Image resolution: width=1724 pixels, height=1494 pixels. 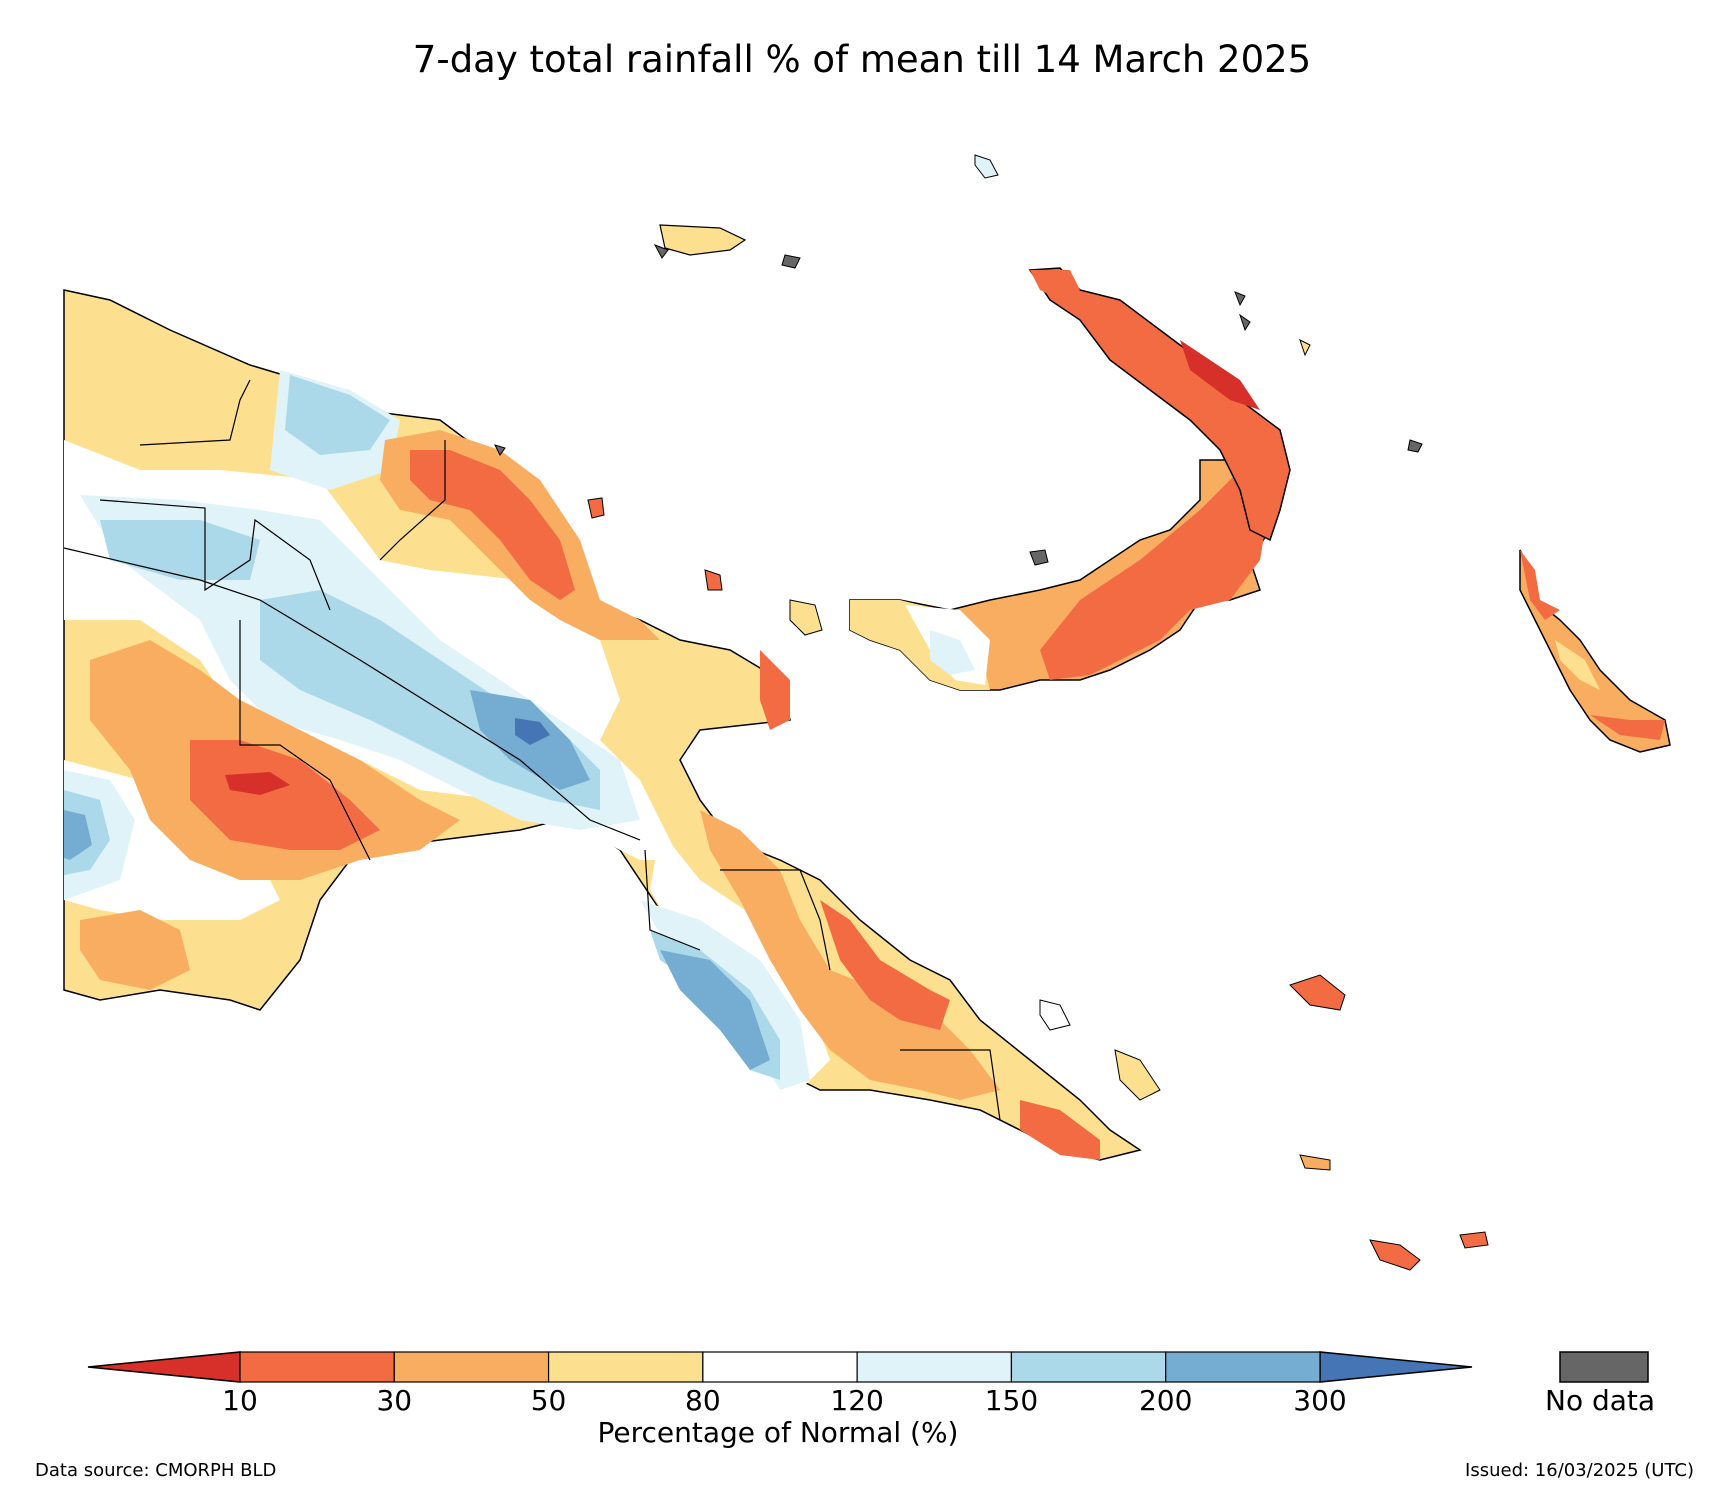 What do you see at coordinates (857, 1400) in the screenshot?
I see `colorbar-tick-label: 120` at bounding box center [857, 1400].